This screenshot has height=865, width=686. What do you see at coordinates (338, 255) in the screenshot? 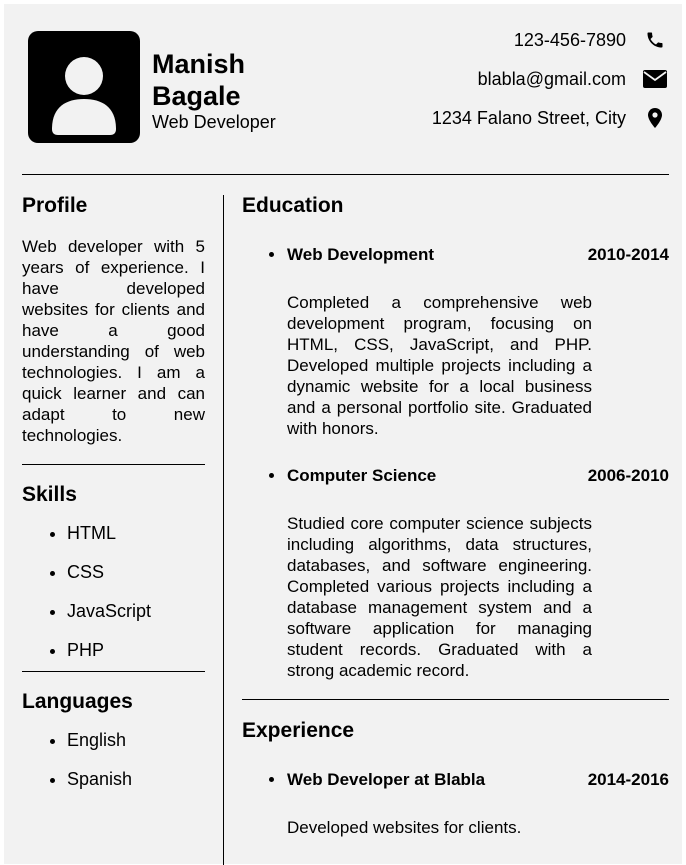
I see `entry-title: Web Development` at bounding box center [338, 255].